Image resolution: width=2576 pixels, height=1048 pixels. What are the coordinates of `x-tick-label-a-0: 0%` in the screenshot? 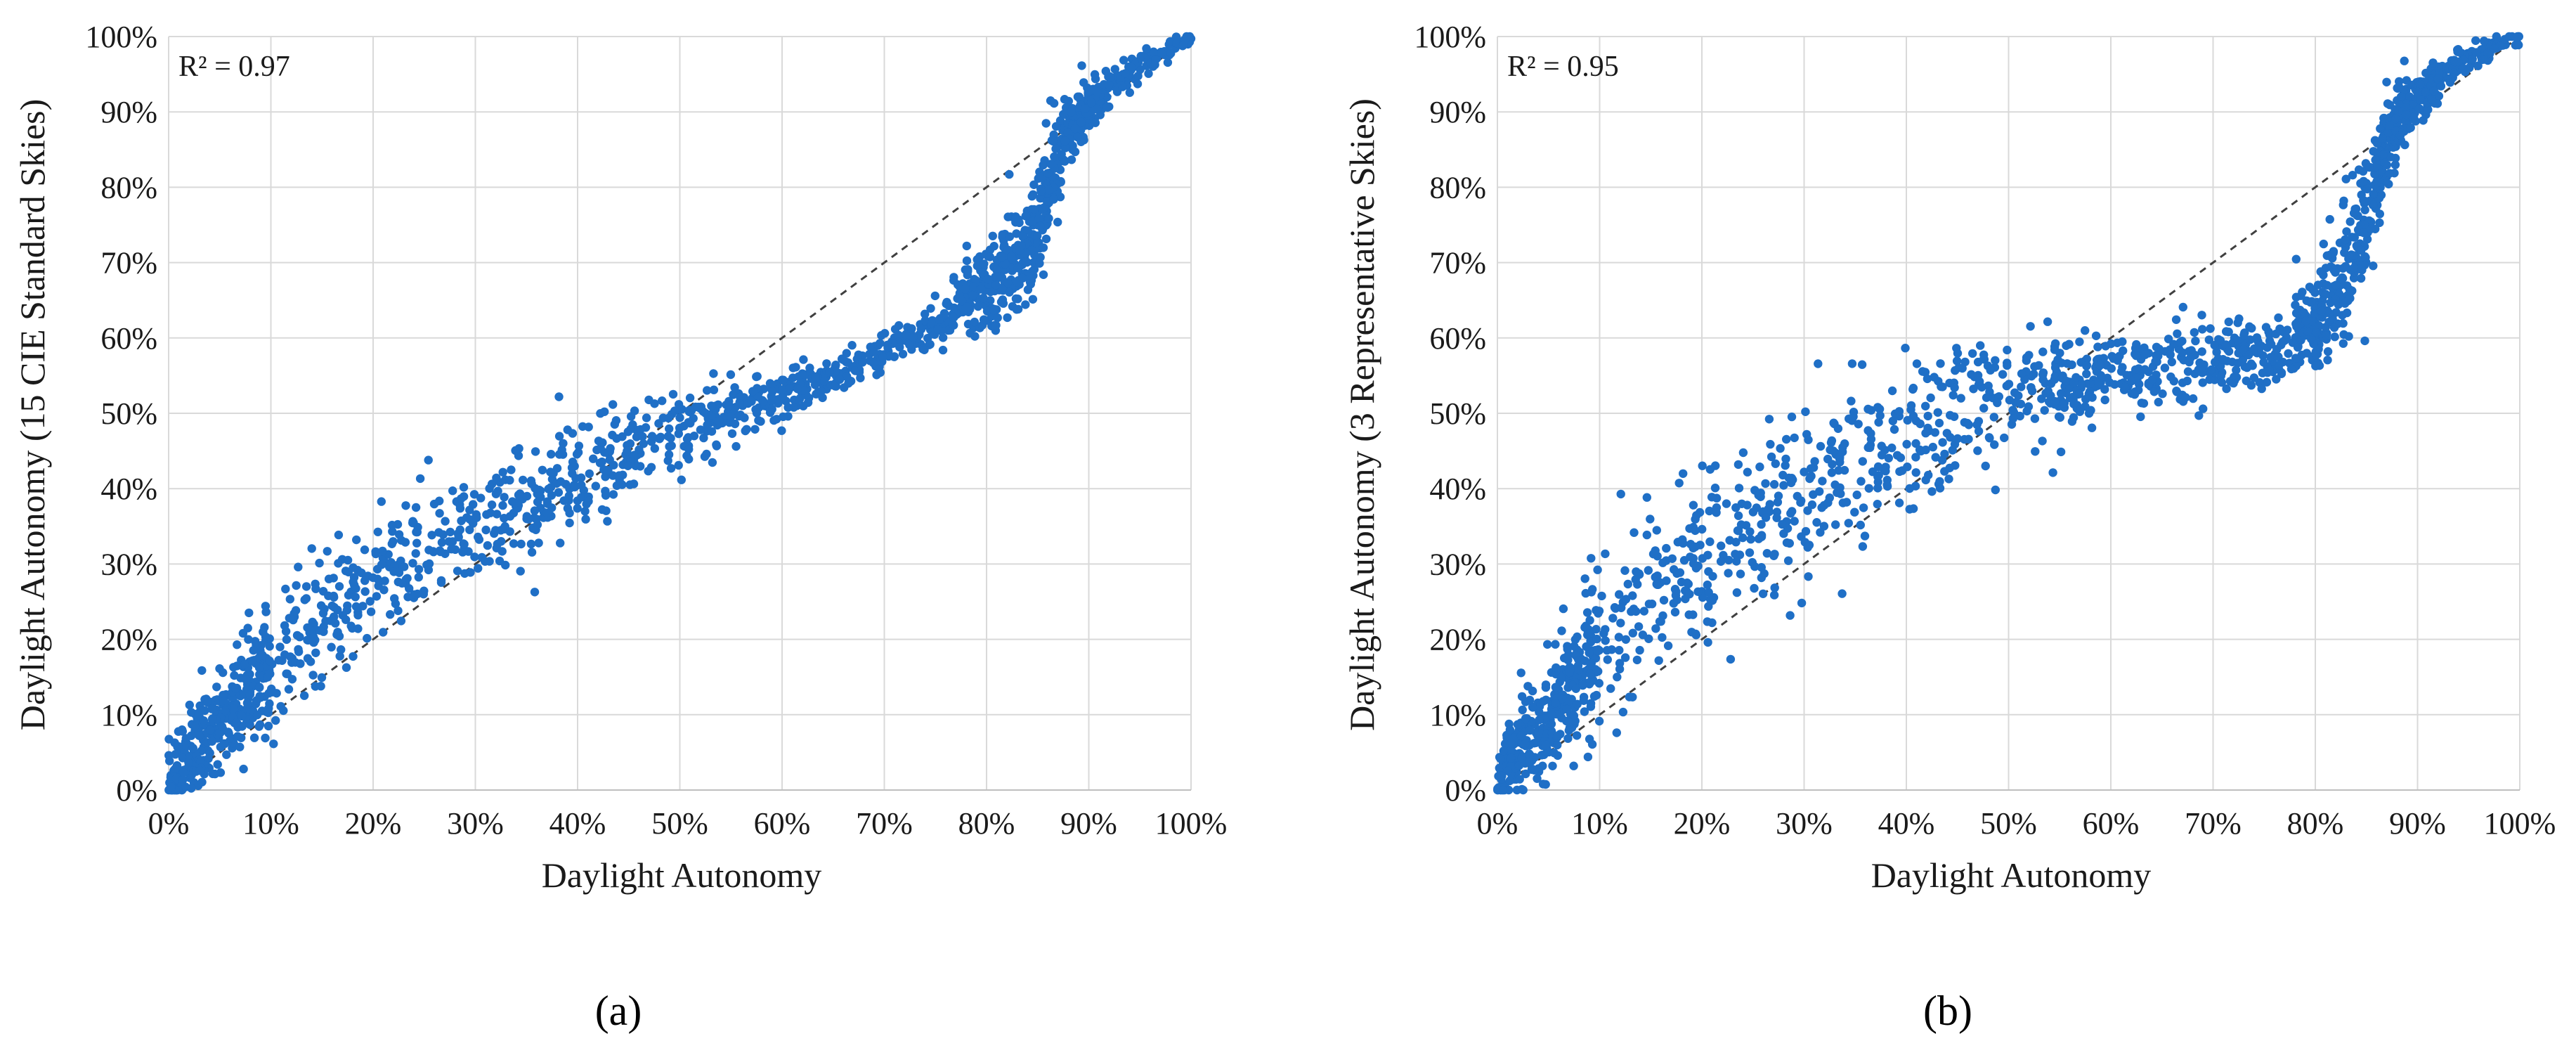 It's located at (169, 823).